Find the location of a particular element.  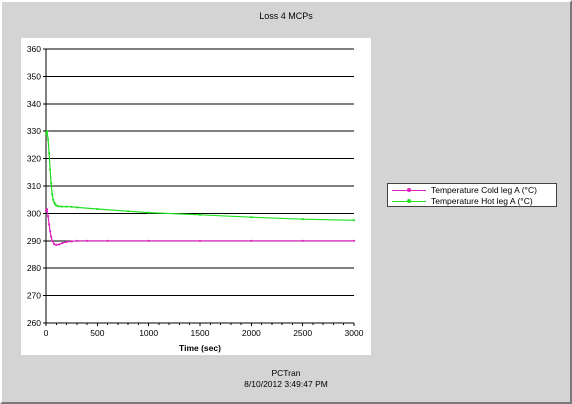

y-tick-label: 280 is located at coordinates (34, 268).